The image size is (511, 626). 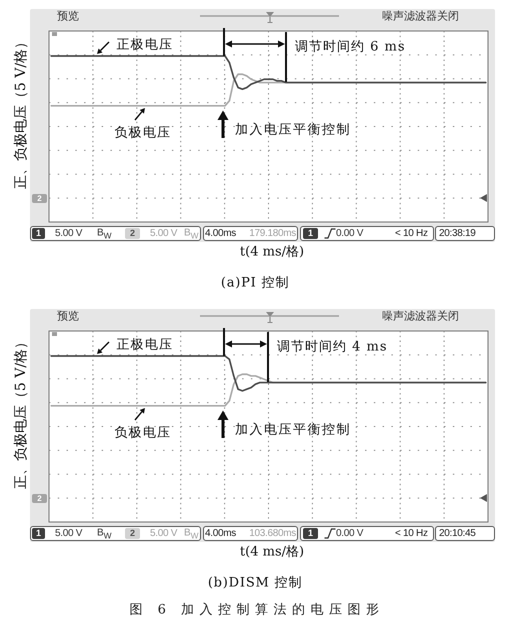 What do you see at coordinates (457, 233) in the screenshot?
I see `text: 20:38:19` at bounding box center [457, 233].